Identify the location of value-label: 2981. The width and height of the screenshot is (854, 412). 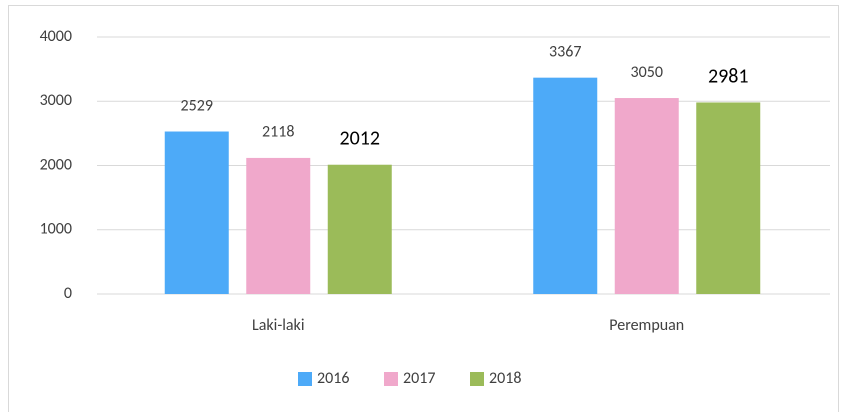
(728, 76).